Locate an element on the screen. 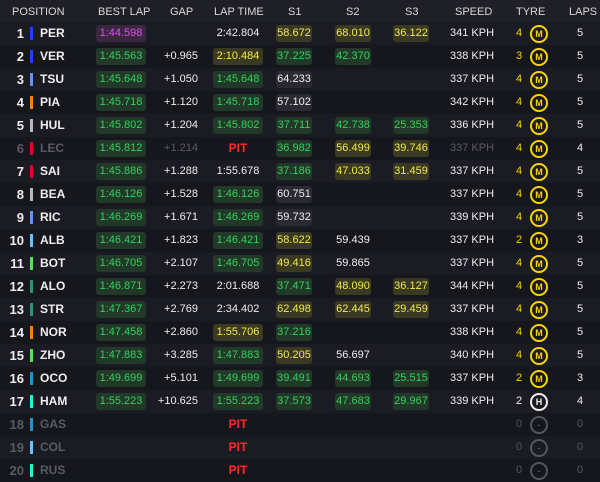 This screenshot has width=600, height=482. lap-time: 2:01.688 is located at coordinates (238, 286).